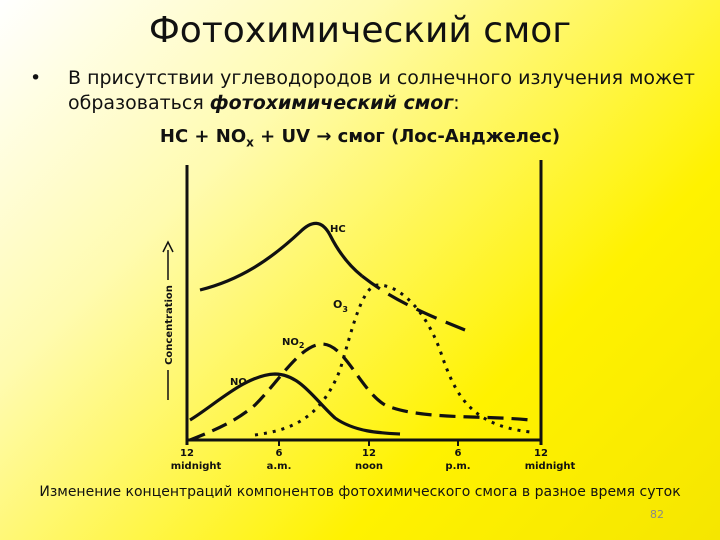  What do you see at coordinates (407, 136) in the screenshot?
I see `formula-part: + UV → смог (Лос-Анджелес)` at bounding box center [407, 136].